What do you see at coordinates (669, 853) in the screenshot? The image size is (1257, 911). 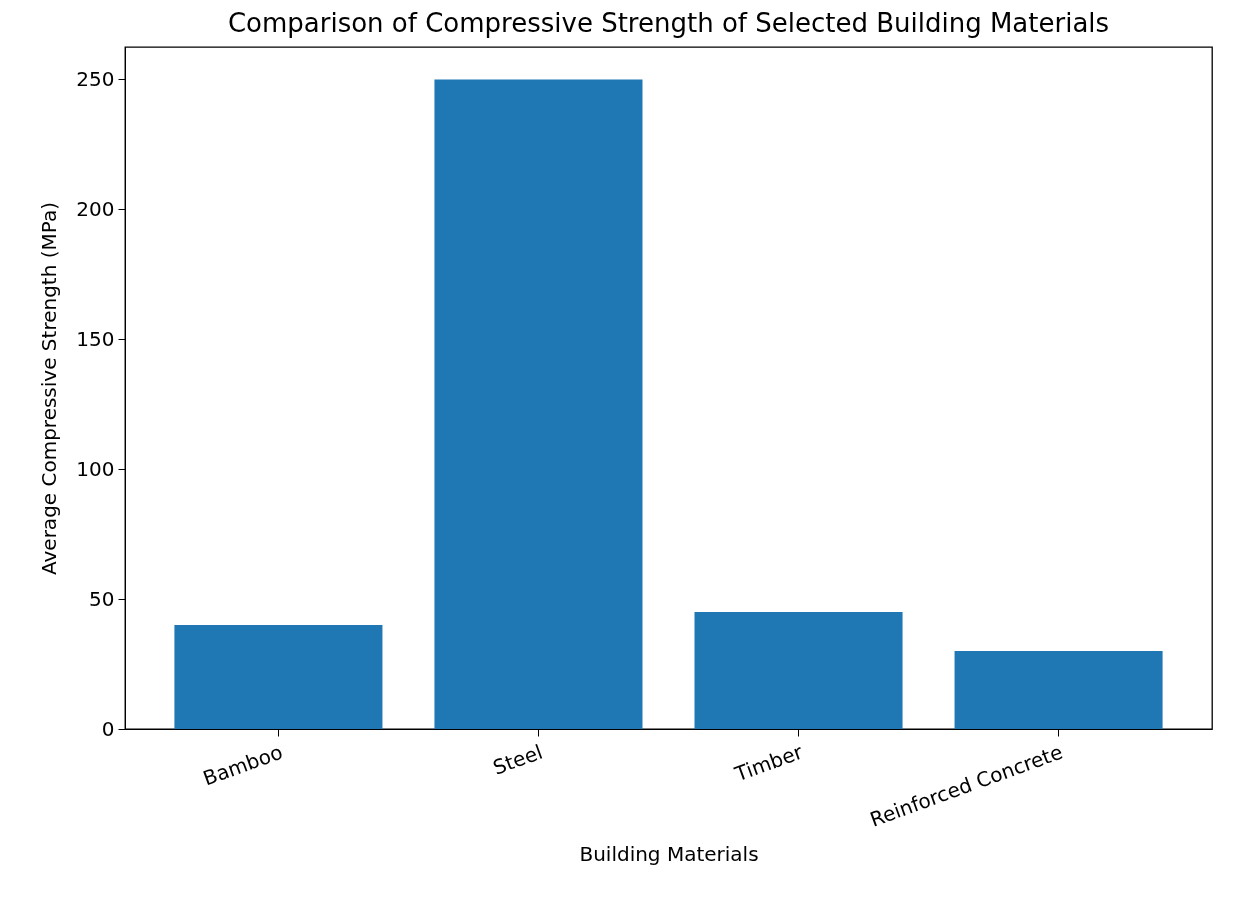 I see `x-axis-title: Building Materials` at bounding box center [669, 853].